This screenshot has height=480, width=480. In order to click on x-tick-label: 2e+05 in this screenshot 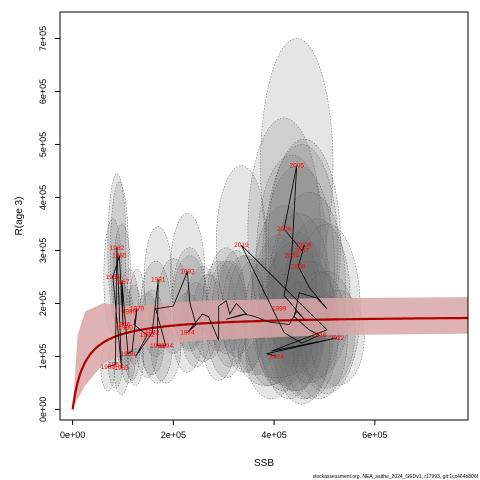, I will do `click(173, 435)`.